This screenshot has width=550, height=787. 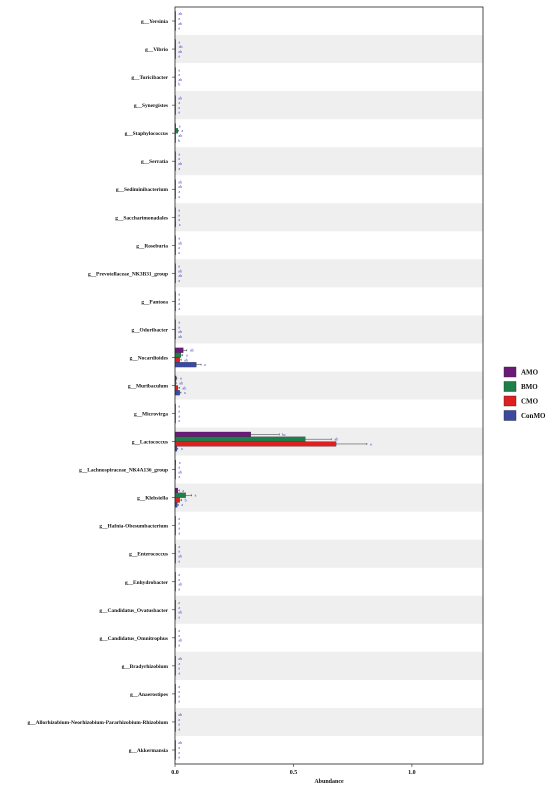 What do you see at coordinates (533, 416) in the screenshot?
I see `legend-label-conmo: ConMO` at bounding box center [533, 416].